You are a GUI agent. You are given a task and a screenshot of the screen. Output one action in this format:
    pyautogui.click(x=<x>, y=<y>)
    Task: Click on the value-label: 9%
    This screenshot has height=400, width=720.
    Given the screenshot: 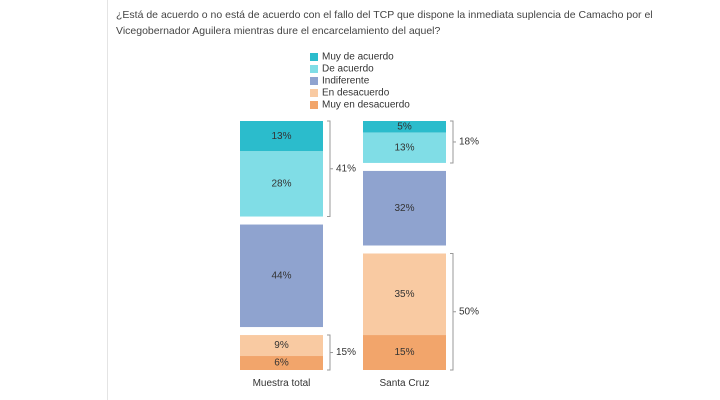 What is the action you would take?
    pyautogui.click(x=281, y=345)
    